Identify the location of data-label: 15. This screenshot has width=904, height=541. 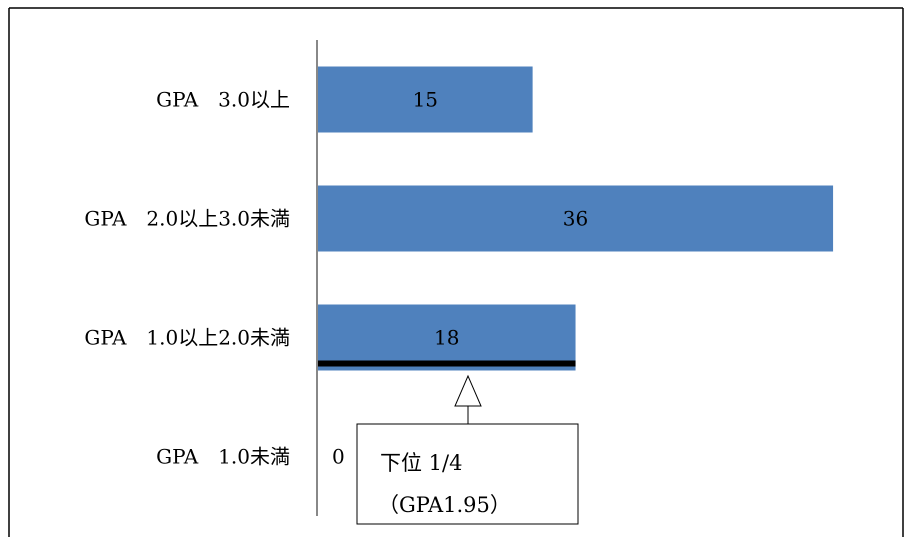
(425, 100).